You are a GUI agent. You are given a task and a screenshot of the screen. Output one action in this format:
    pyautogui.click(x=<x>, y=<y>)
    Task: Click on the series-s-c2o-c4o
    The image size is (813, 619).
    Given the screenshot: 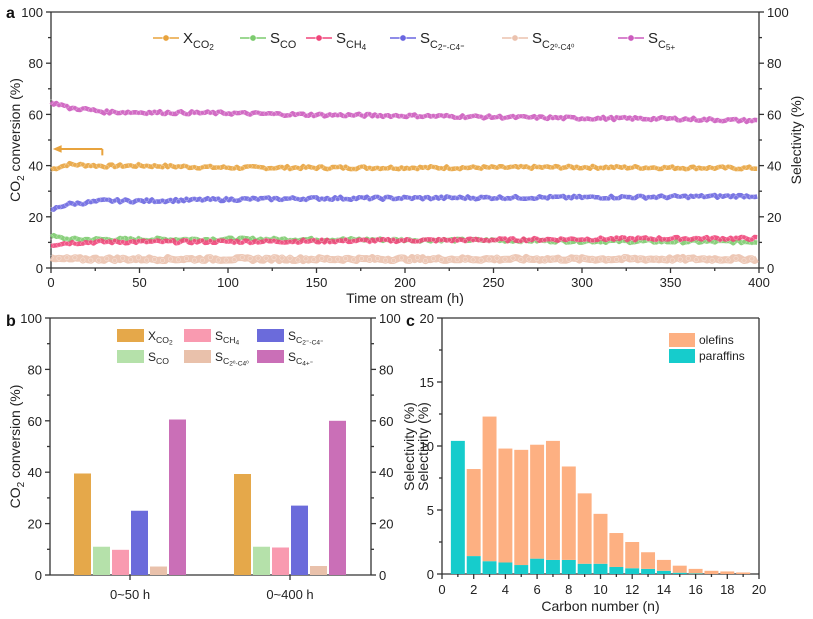 What is the action you would take?
    pyautogui.click(x=403, y=259)
    